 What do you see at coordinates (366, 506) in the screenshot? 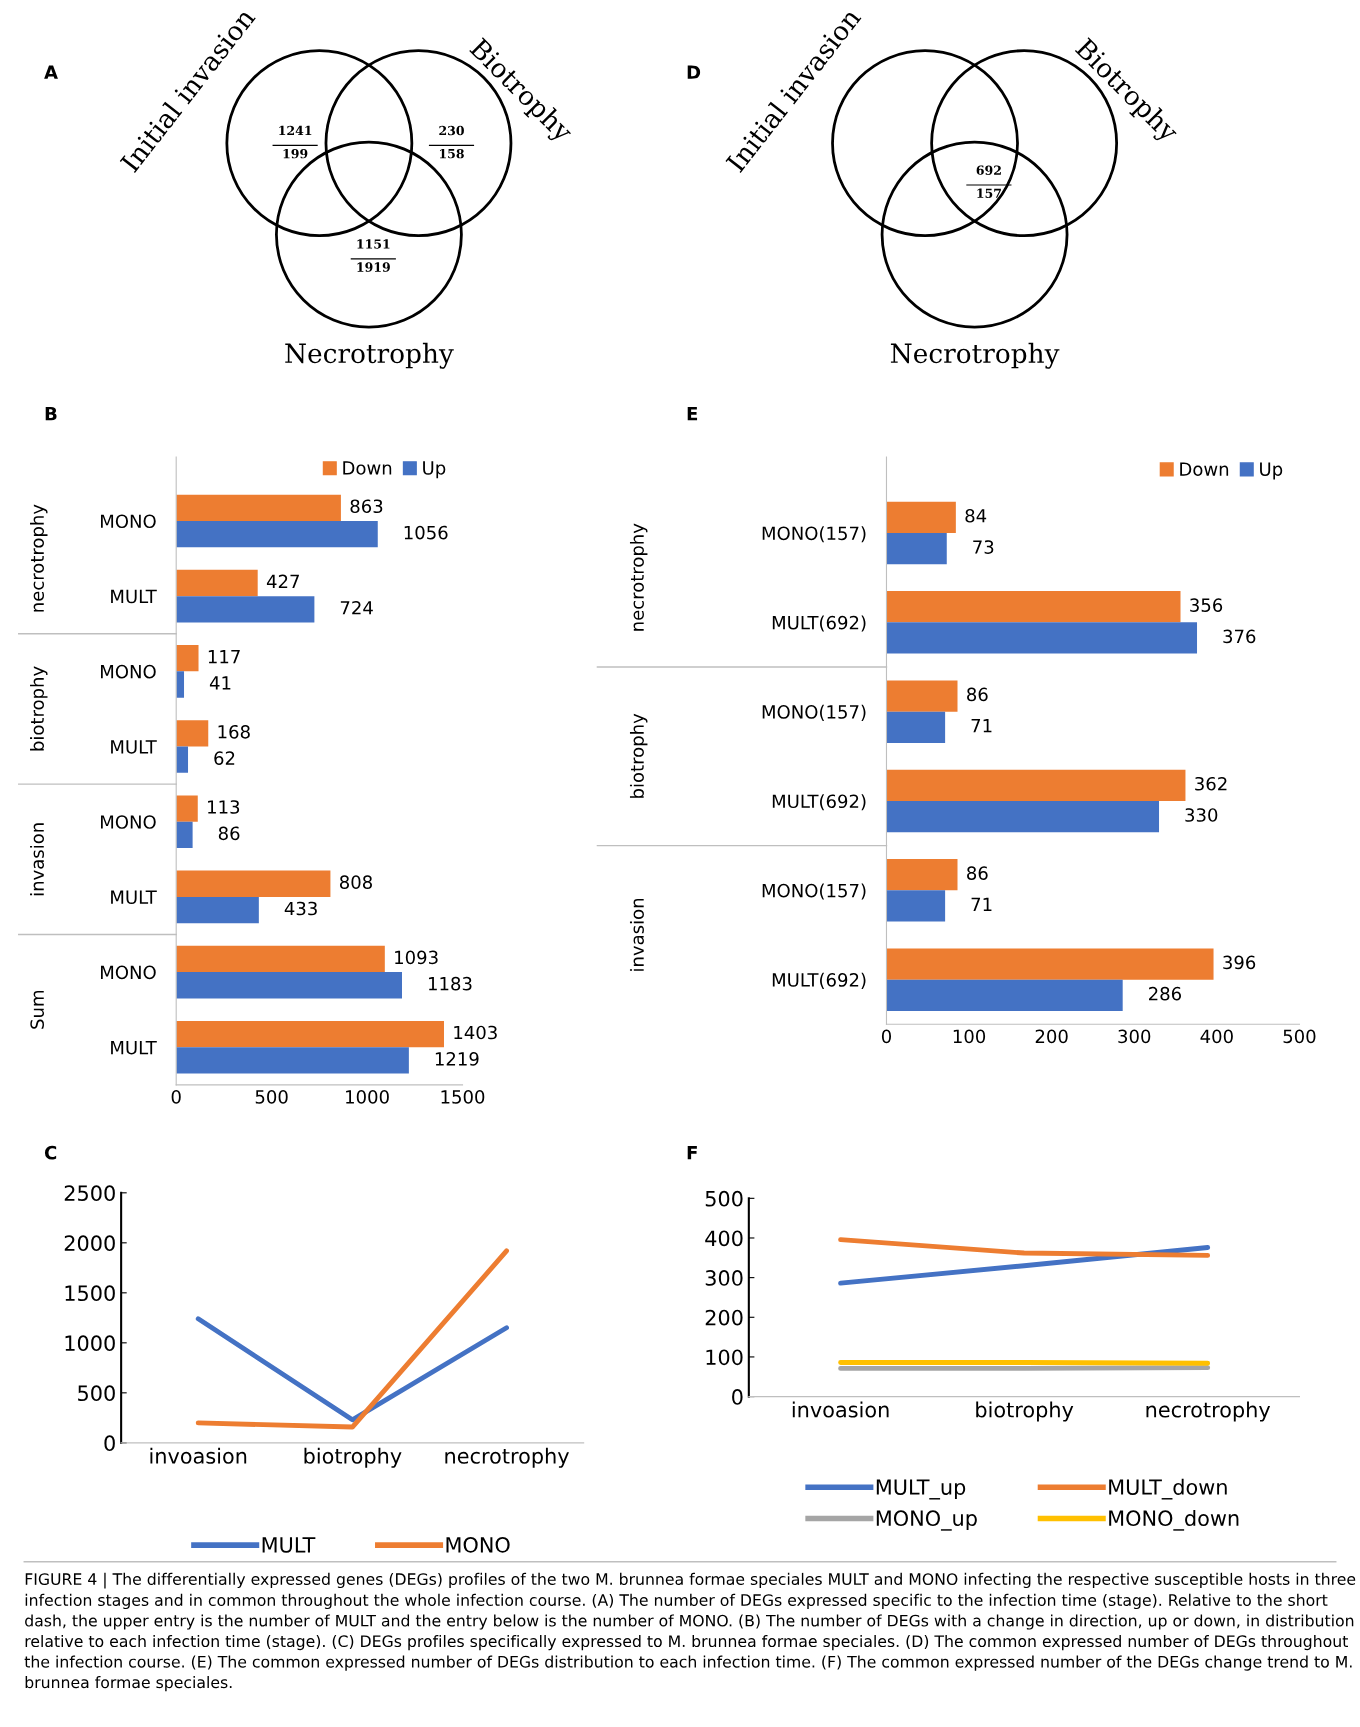
I see `data-label: 863` at bounding box center [366, 506].